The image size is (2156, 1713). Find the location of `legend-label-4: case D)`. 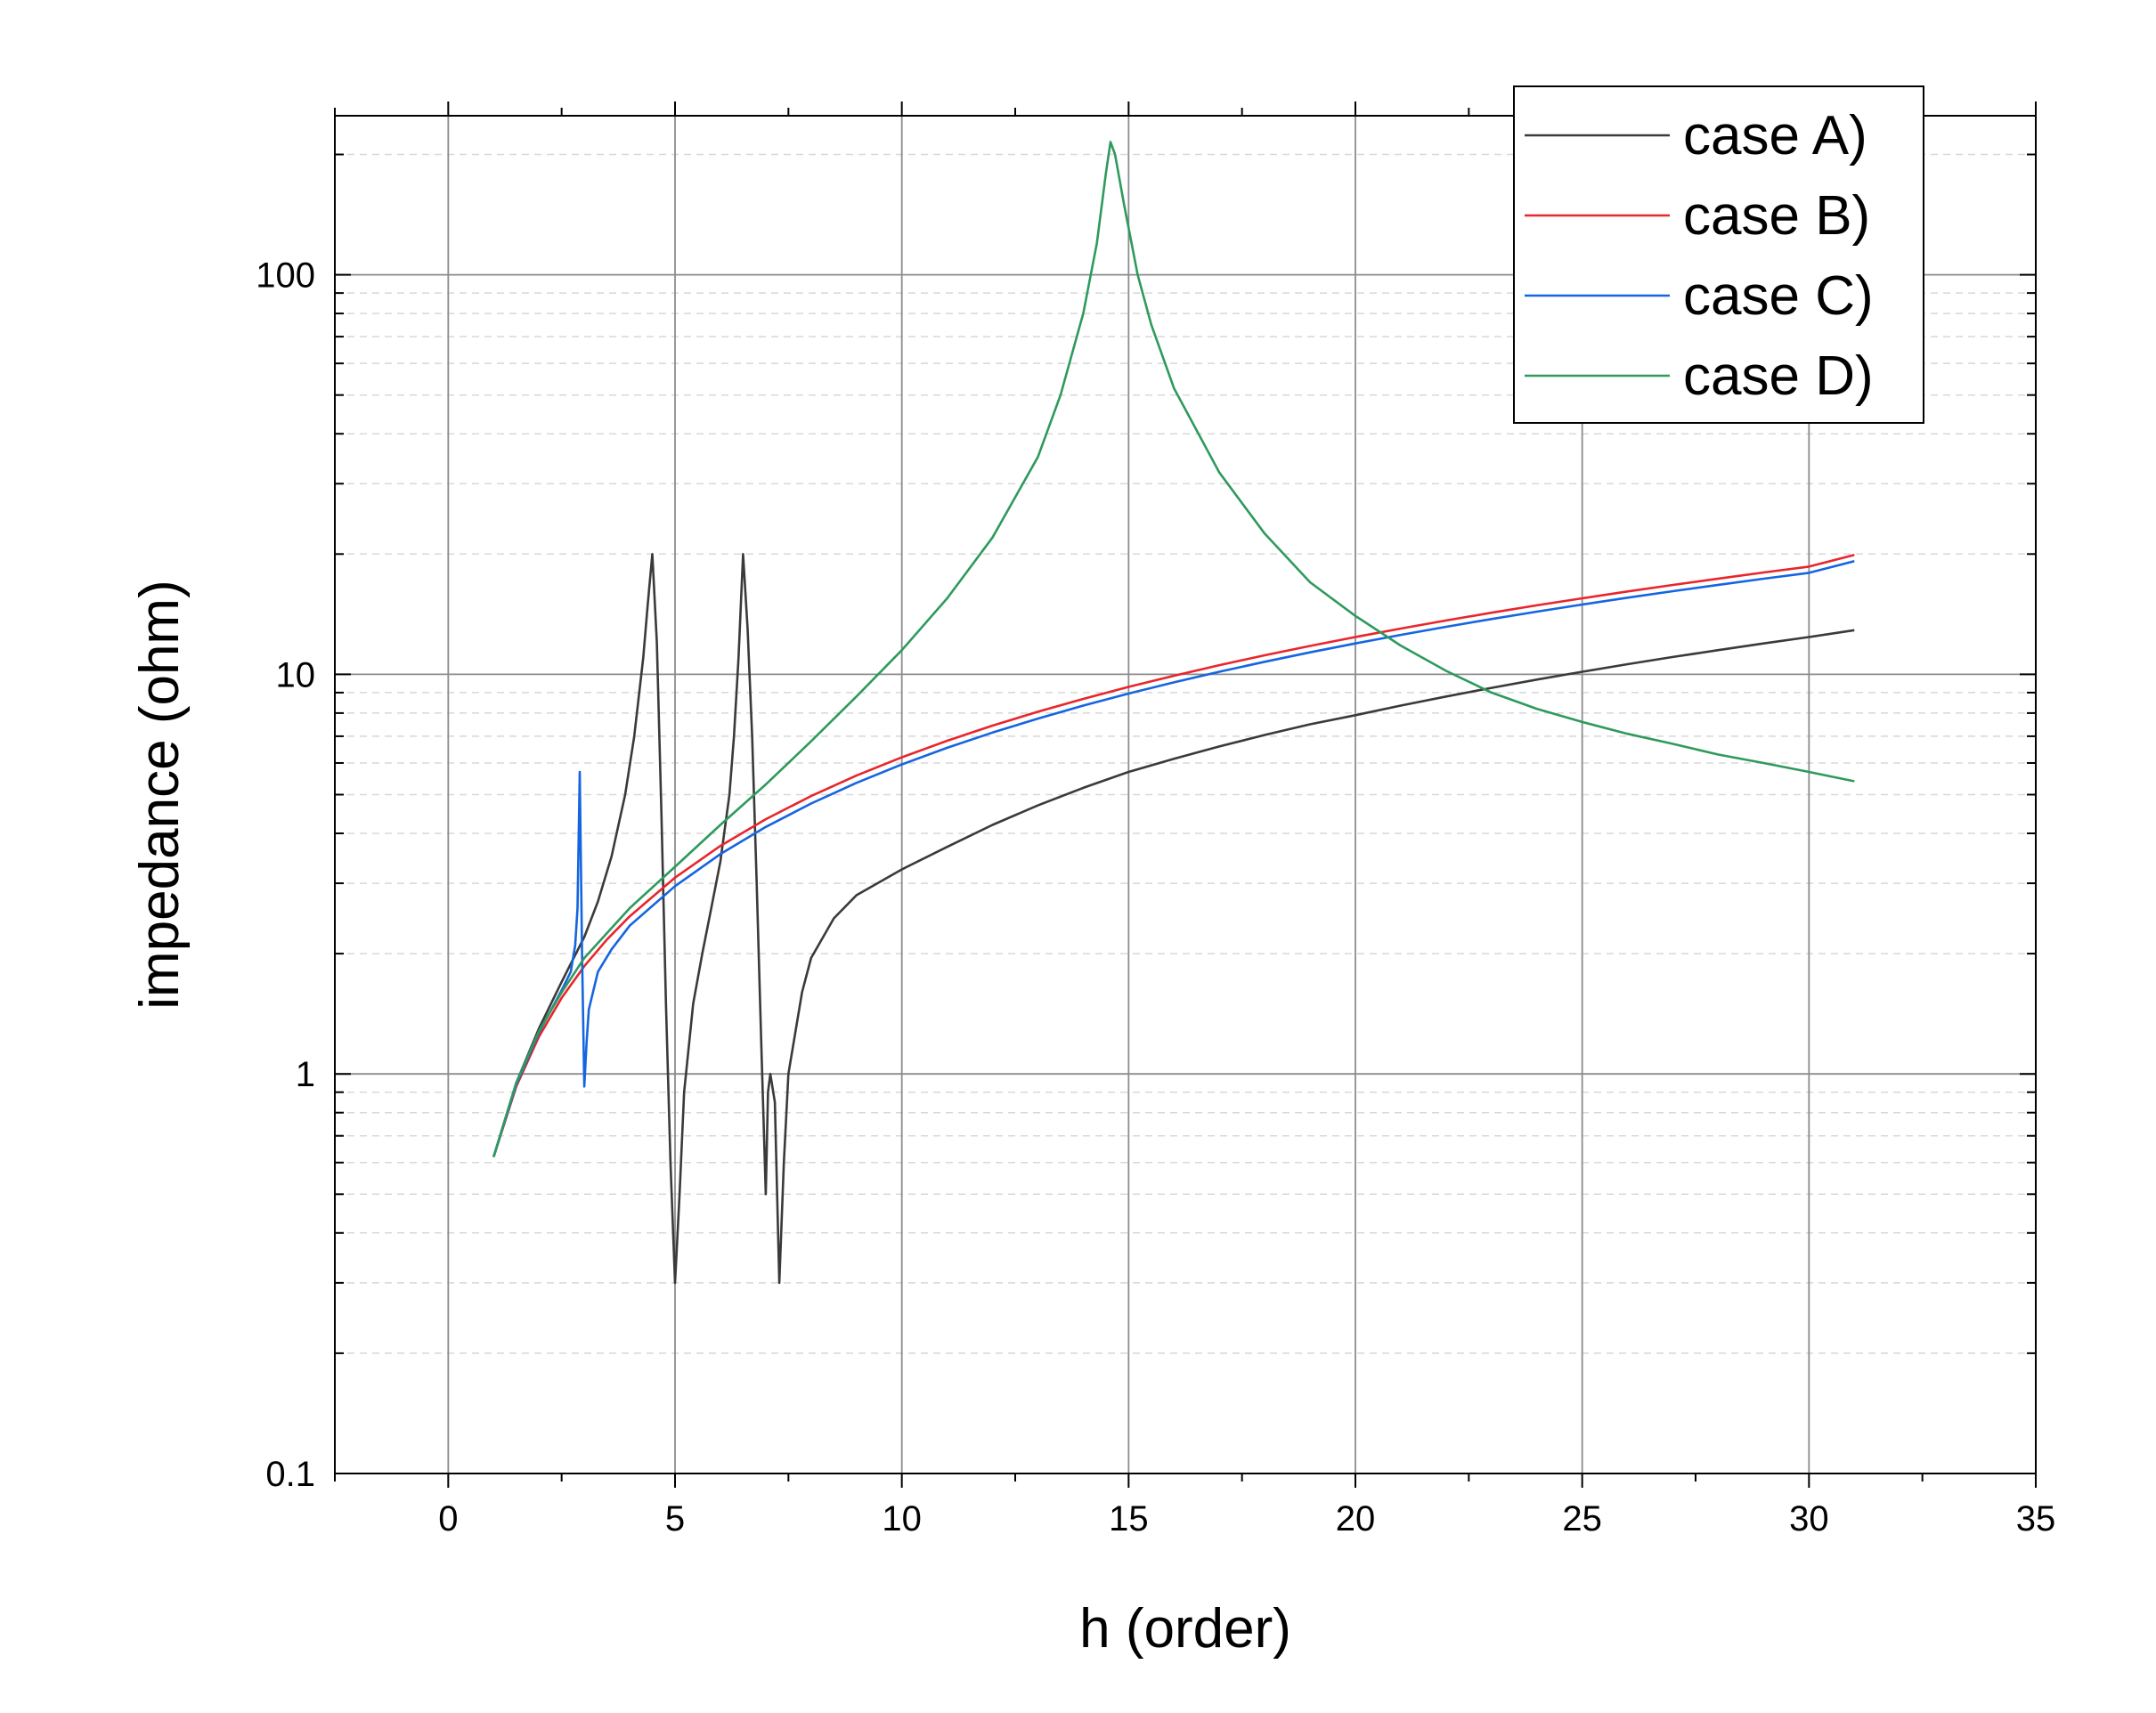

legend-label-4: case D) is located at coordinates (1778, 376).